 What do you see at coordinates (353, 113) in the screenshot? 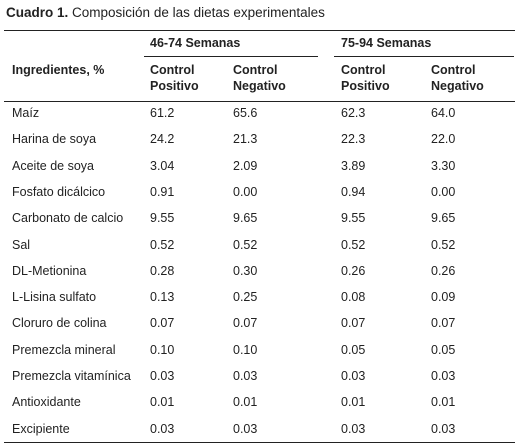
I see `table-cell: 62.3` at bounding box center [353, 113].